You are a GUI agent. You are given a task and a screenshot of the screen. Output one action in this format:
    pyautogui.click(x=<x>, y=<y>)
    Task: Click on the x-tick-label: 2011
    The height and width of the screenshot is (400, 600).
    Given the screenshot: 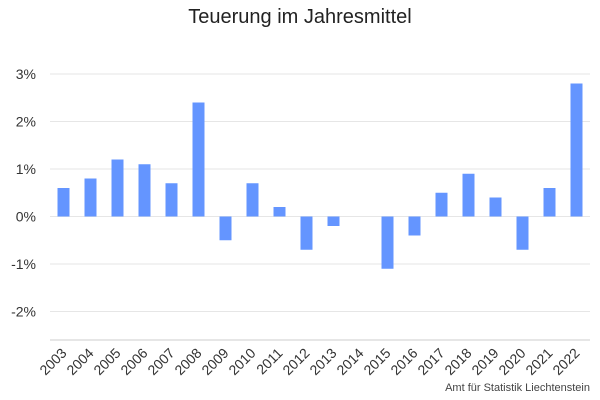 What is the action you would take?
    pyautogui.click(x=269, y=361)
    